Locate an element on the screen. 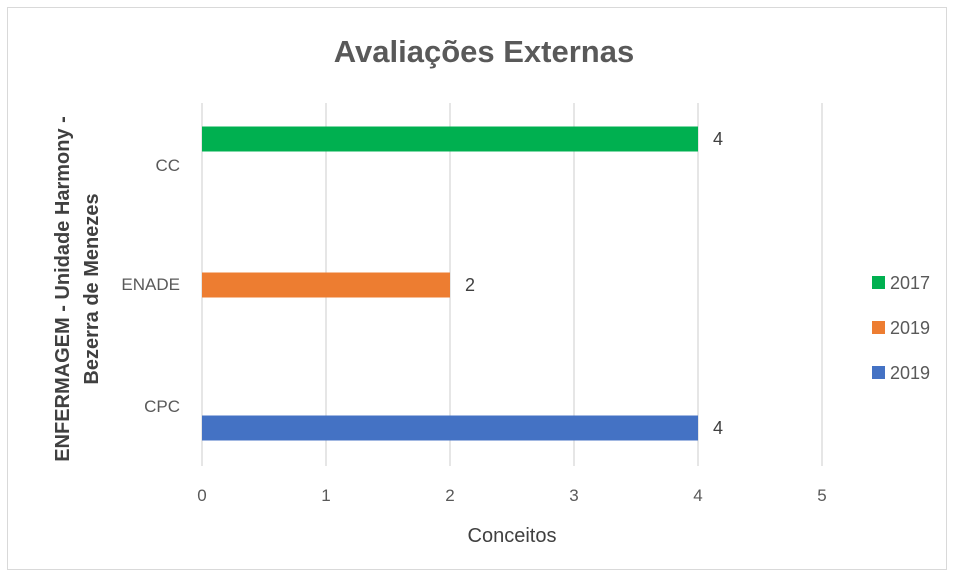 The width and height of the screenshot is (955, 578). data-label-cpc: 4 is located at coordinates (718, 428).